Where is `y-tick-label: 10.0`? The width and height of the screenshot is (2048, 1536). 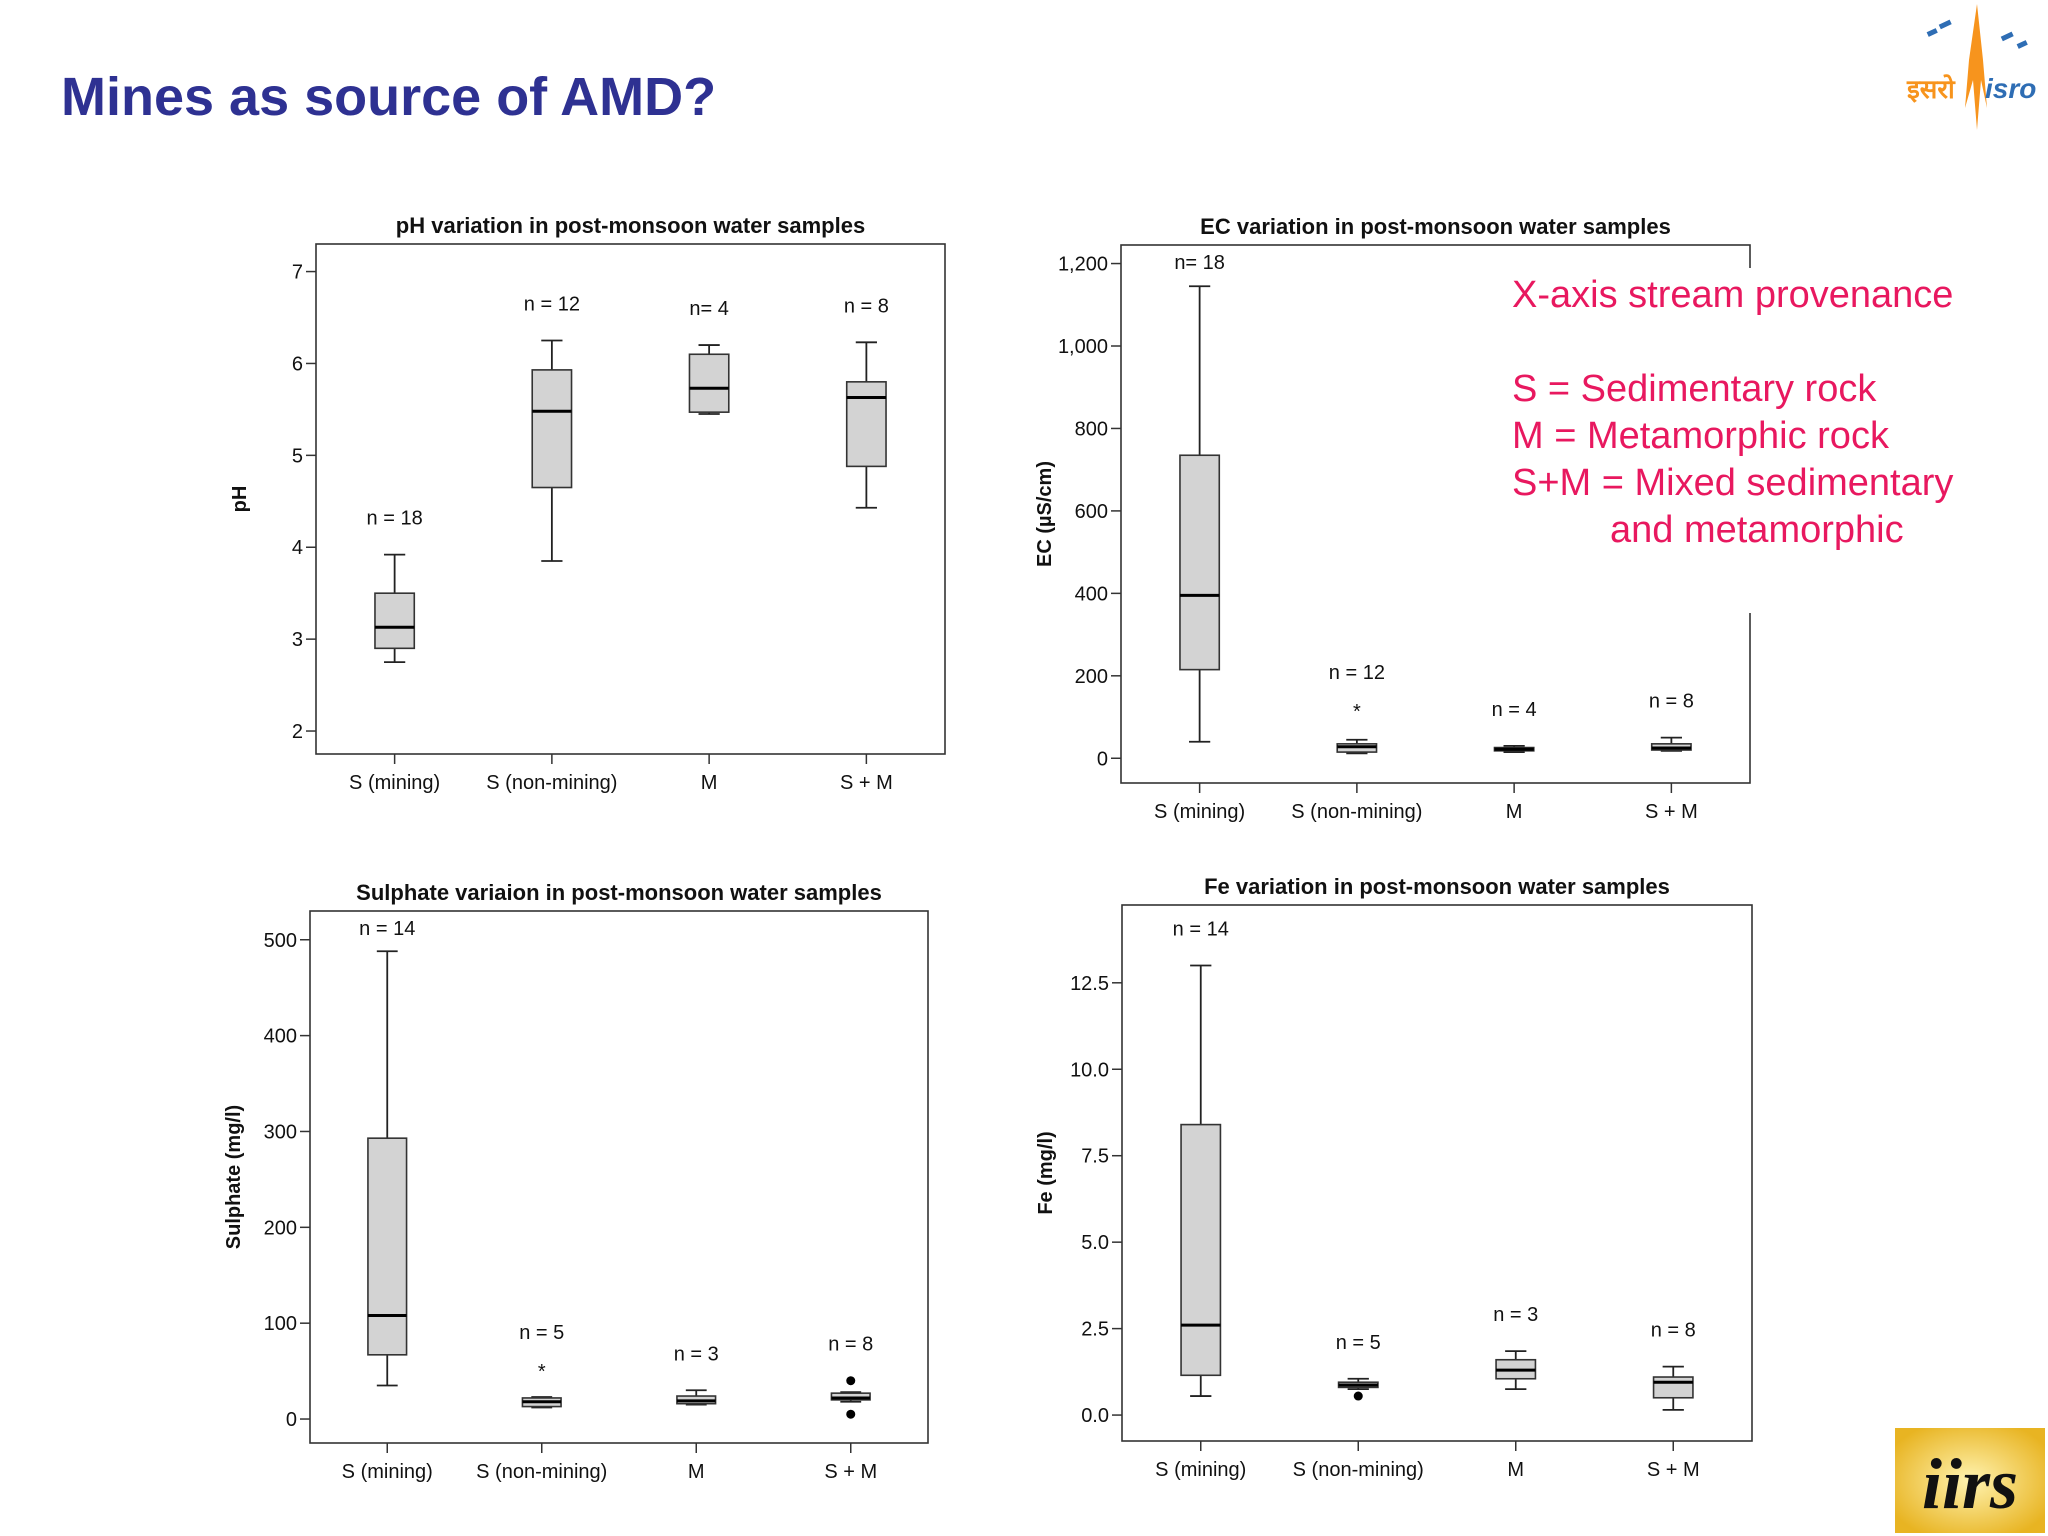
y-tick-label: 10.0 is located at coordinates (1089, 1070).